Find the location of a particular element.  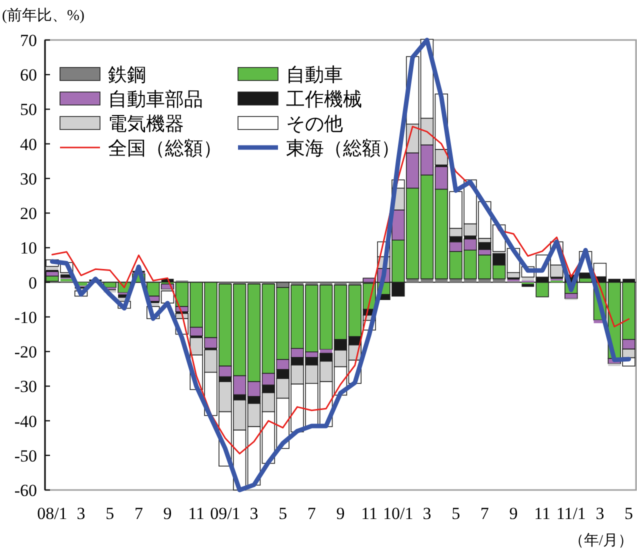

x-tick-label: 09/1 is located at coordinates (225, 513).